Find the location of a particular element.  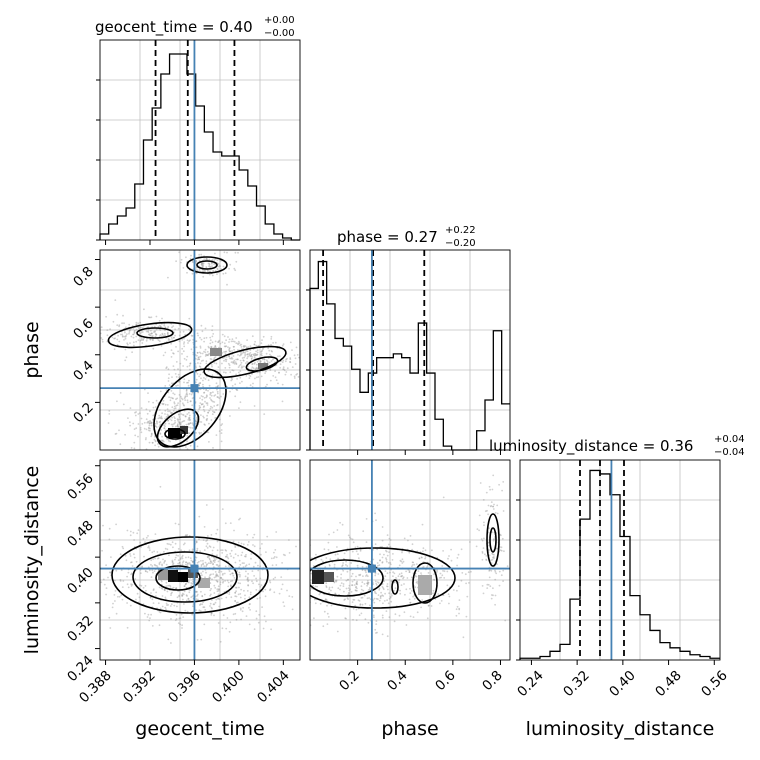

density-cell is located at coordinates (183, 577).